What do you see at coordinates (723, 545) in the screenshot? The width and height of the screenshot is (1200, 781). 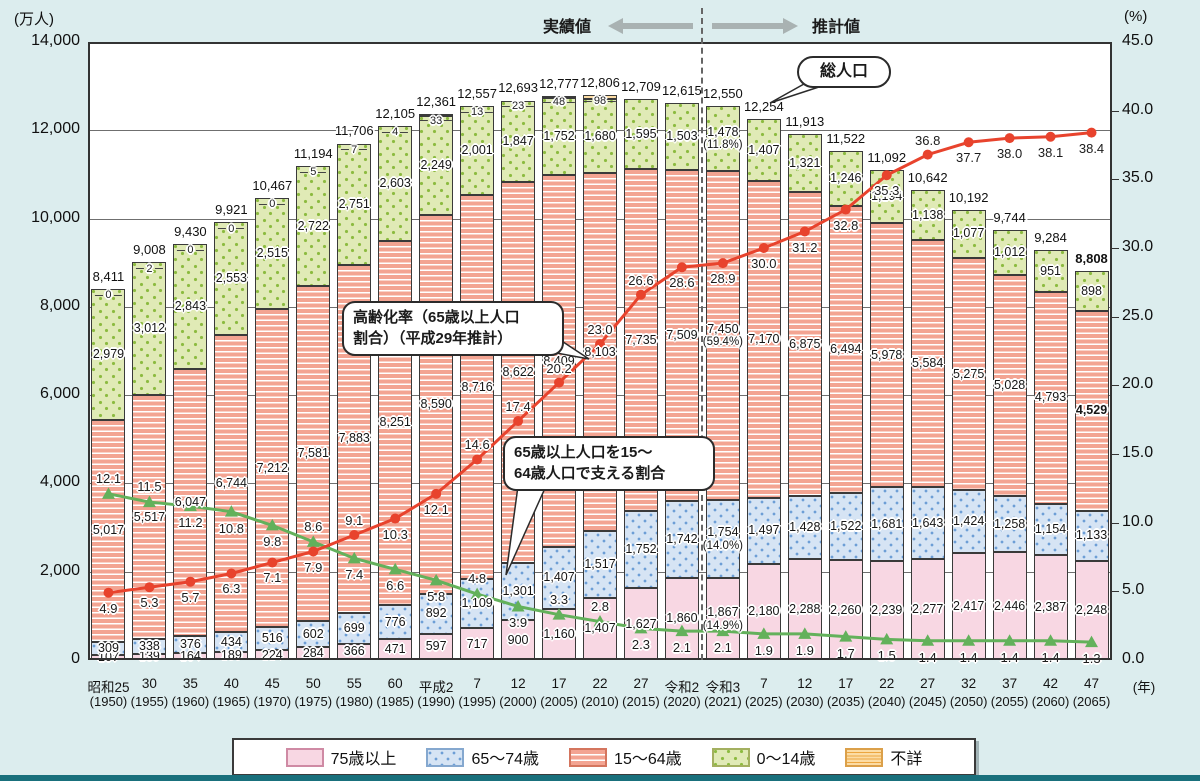 I see `segment-pct-label: (14.0%)` at bounding box center [723, 545].